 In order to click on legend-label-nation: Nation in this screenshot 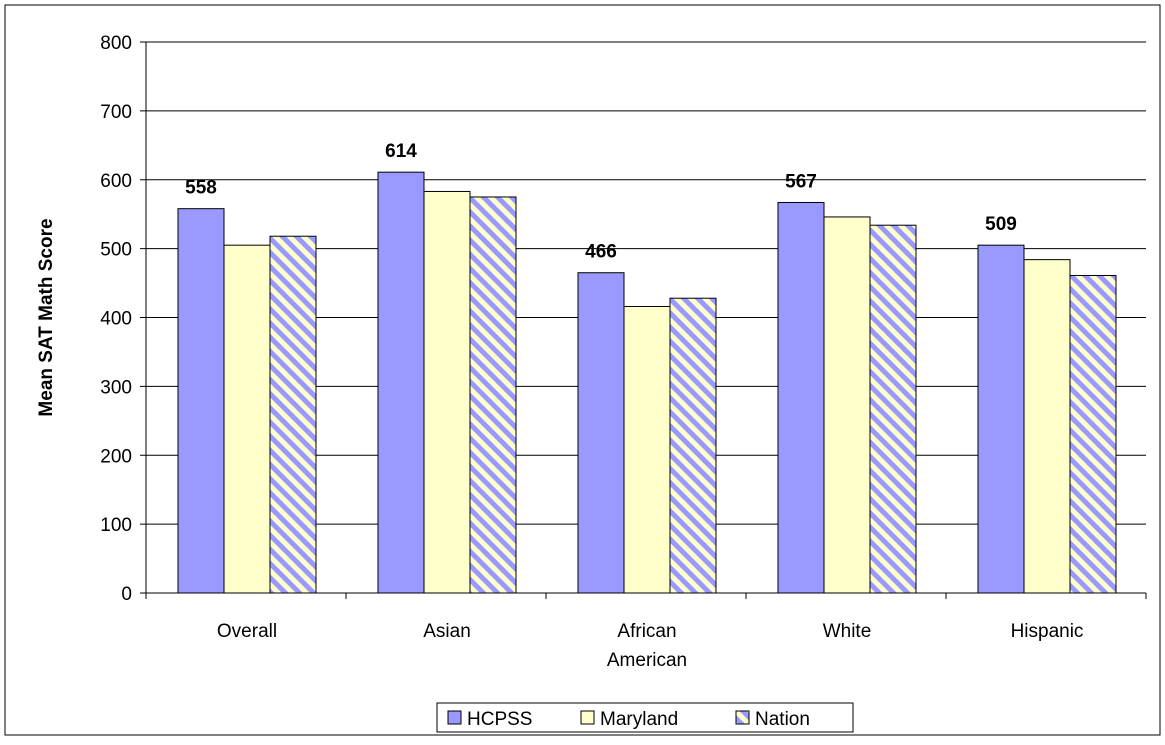, I will do `click(782, 719)`.